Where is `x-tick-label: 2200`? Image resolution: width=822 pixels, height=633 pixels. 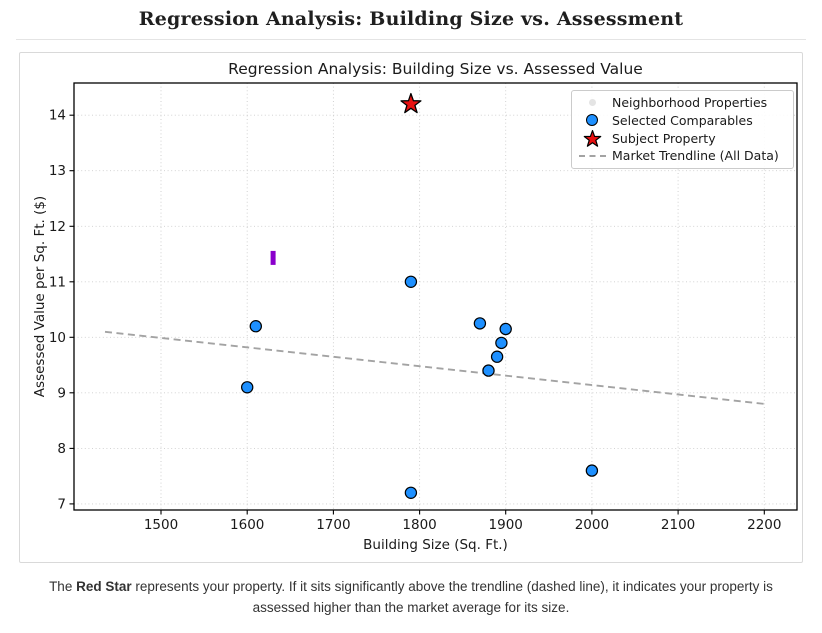 x-tick-label: 2200 is located at coordinates (764, 525).